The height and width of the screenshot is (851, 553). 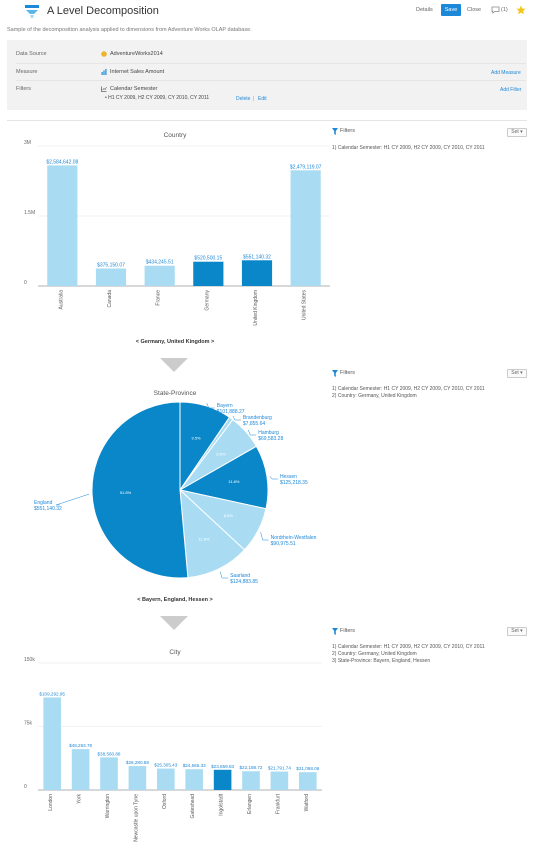 I want to click on data-label: $434,245.51, so click(x=160, y=263).